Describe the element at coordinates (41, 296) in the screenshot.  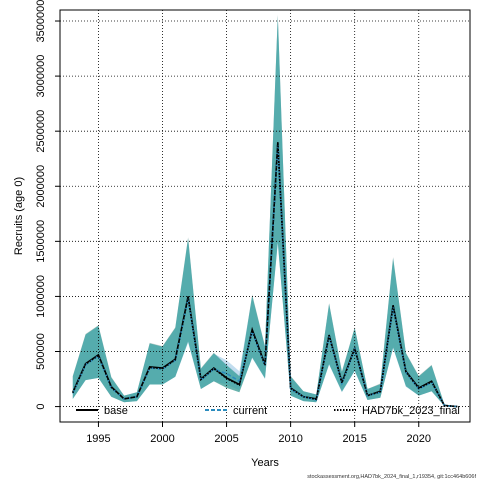
I see `y-tick-label: 1000000` at that location.